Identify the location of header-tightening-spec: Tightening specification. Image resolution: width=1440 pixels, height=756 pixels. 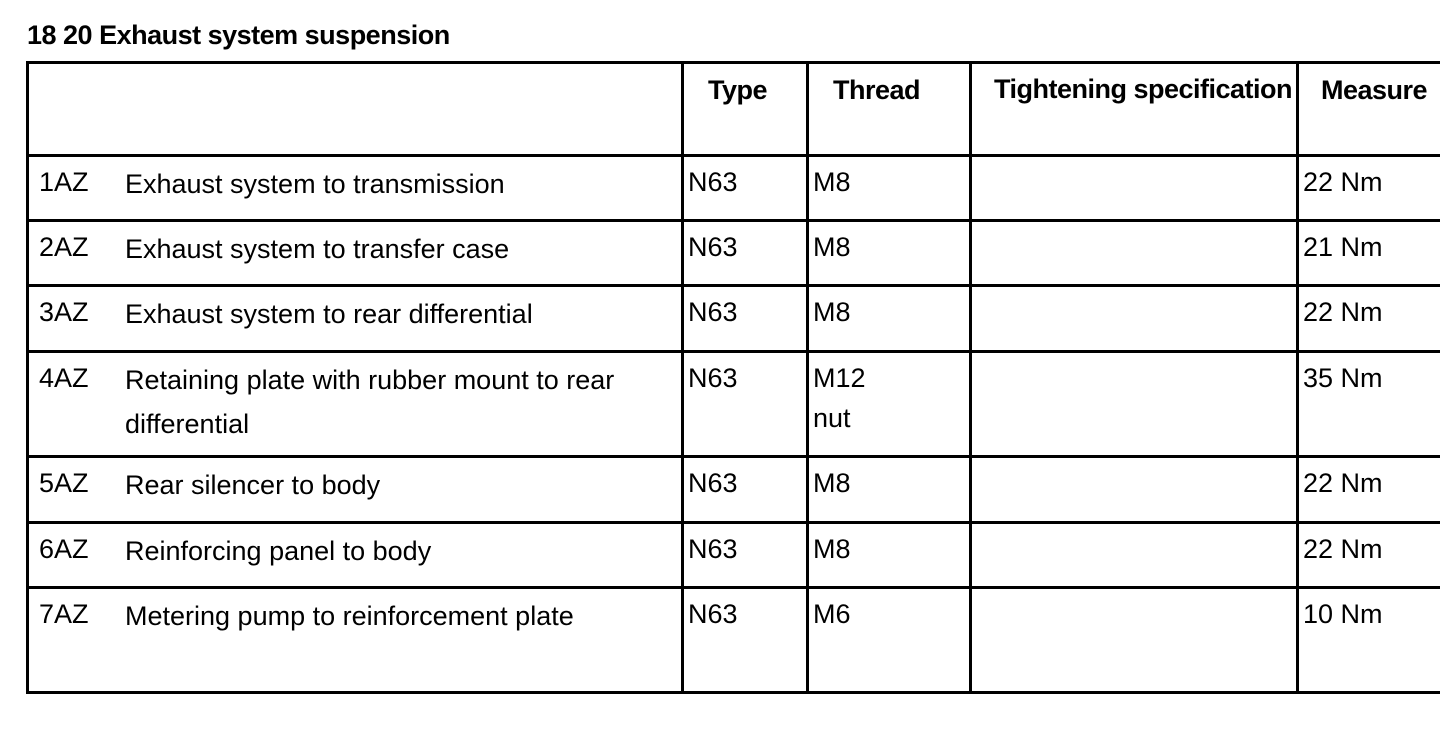
(1134, 109).